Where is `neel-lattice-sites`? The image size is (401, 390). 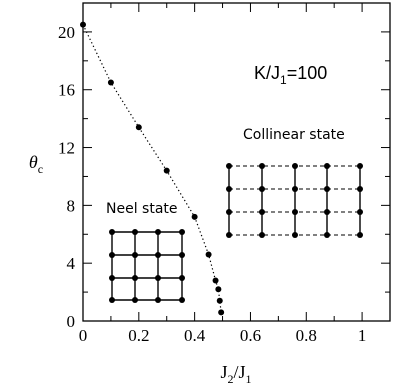
neel-lattice-sites is located at coordinates (147, 266).